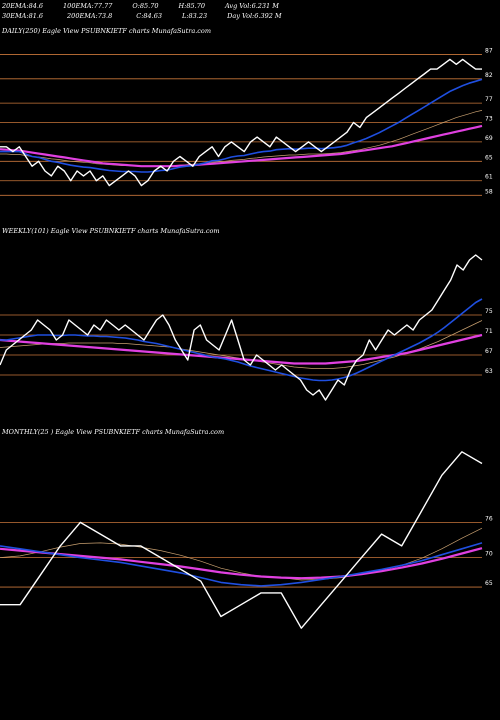  Describe the element at coordinates (489, 119) in the screenshot. I see `y-tick-label-0-3: 73` at that location.